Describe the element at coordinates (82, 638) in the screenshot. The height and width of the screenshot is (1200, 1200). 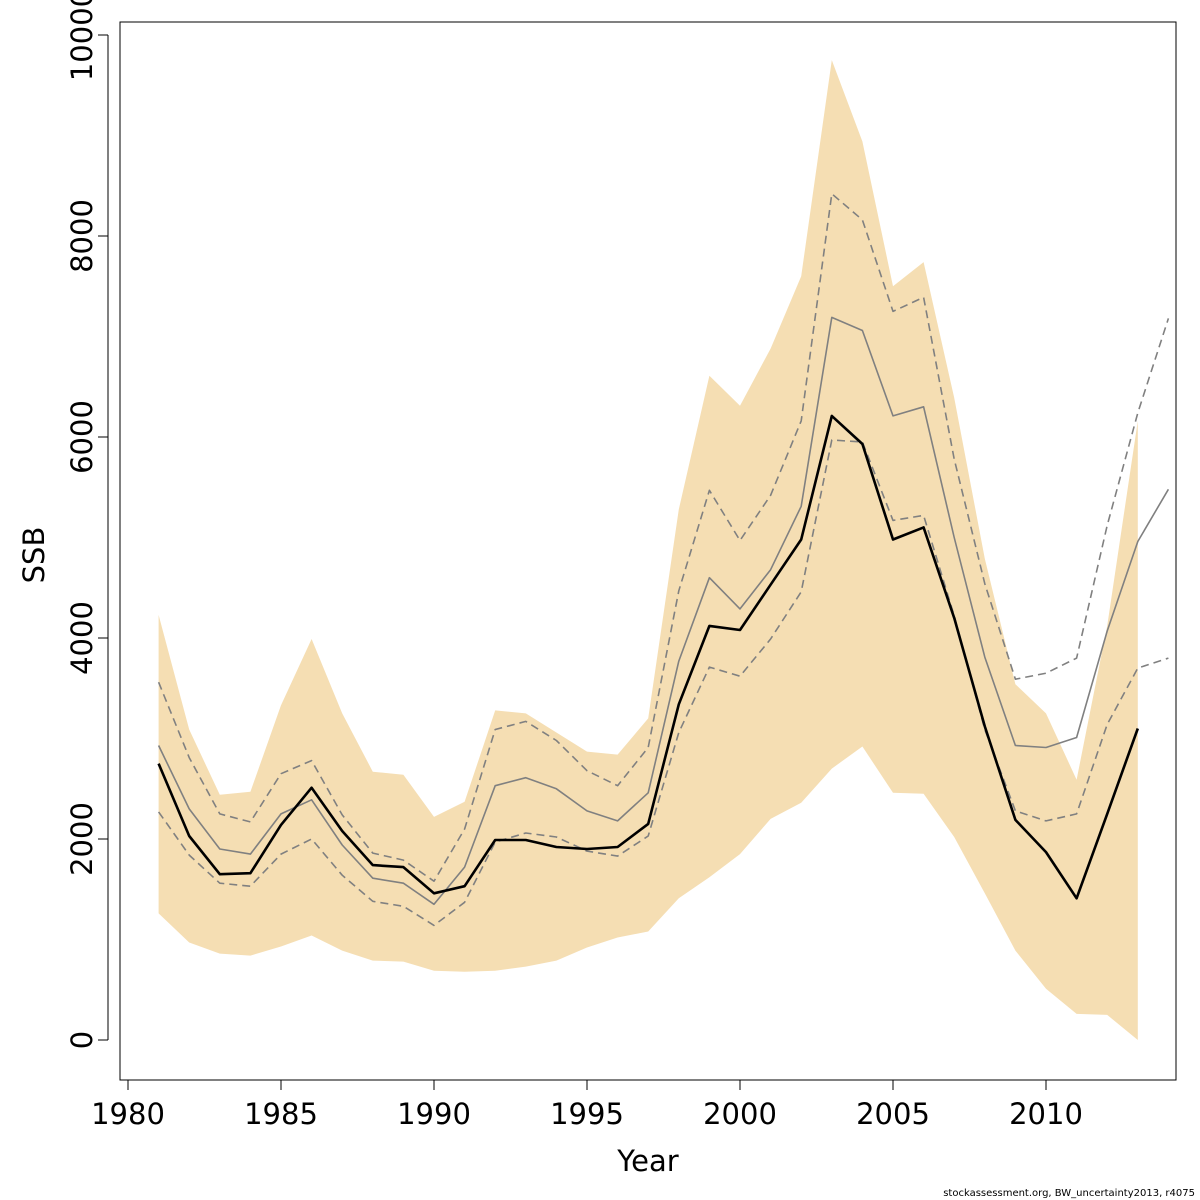
I see `y-tick-label: 4000` at that location.